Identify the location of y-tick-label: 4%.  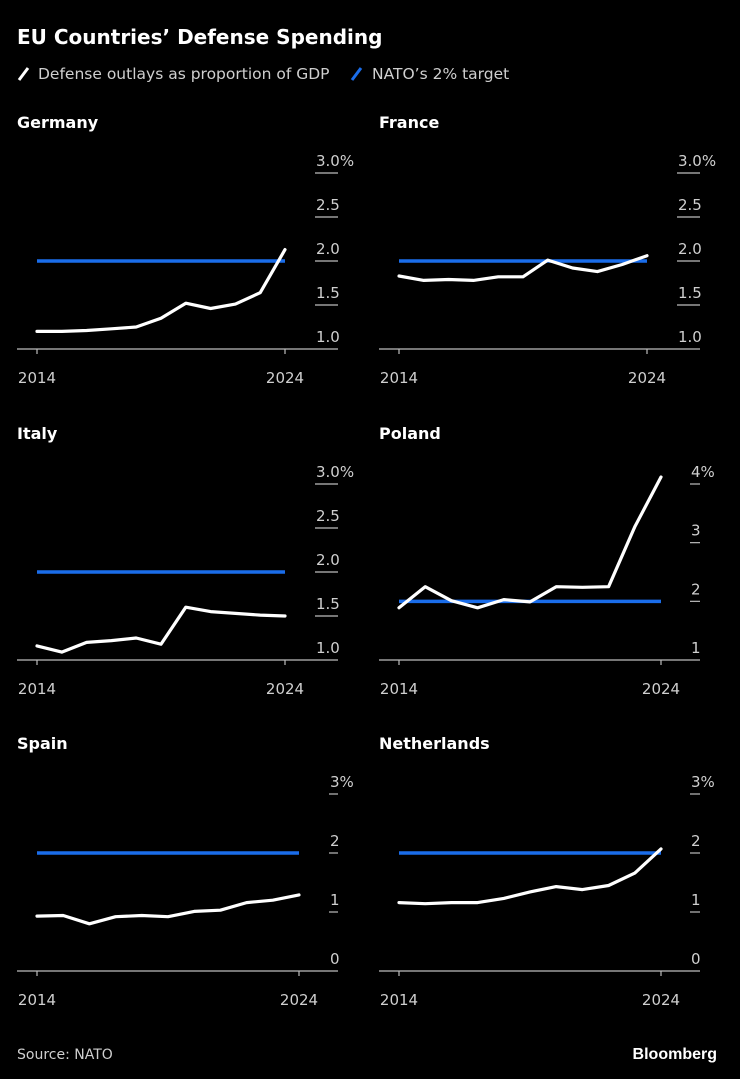
(703, 472).